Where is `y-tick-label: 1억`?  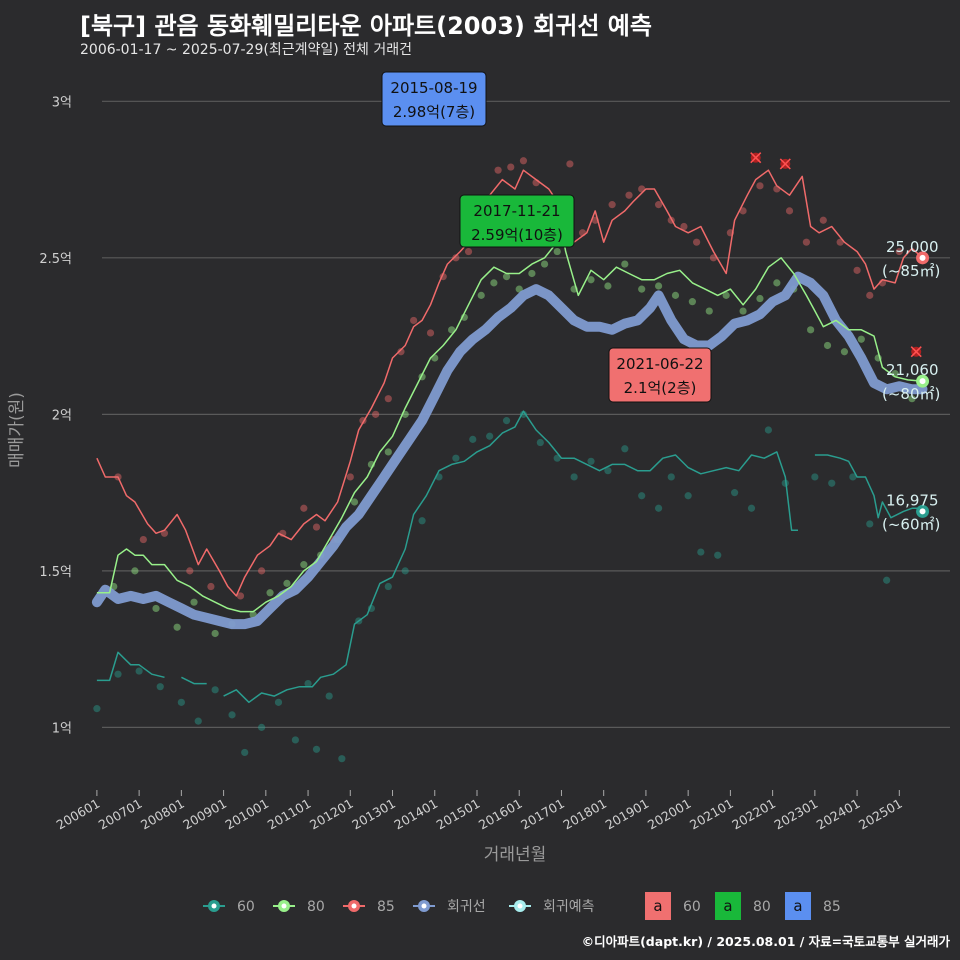
y-tick-label: 1억 is located at coordinates (62, 728).